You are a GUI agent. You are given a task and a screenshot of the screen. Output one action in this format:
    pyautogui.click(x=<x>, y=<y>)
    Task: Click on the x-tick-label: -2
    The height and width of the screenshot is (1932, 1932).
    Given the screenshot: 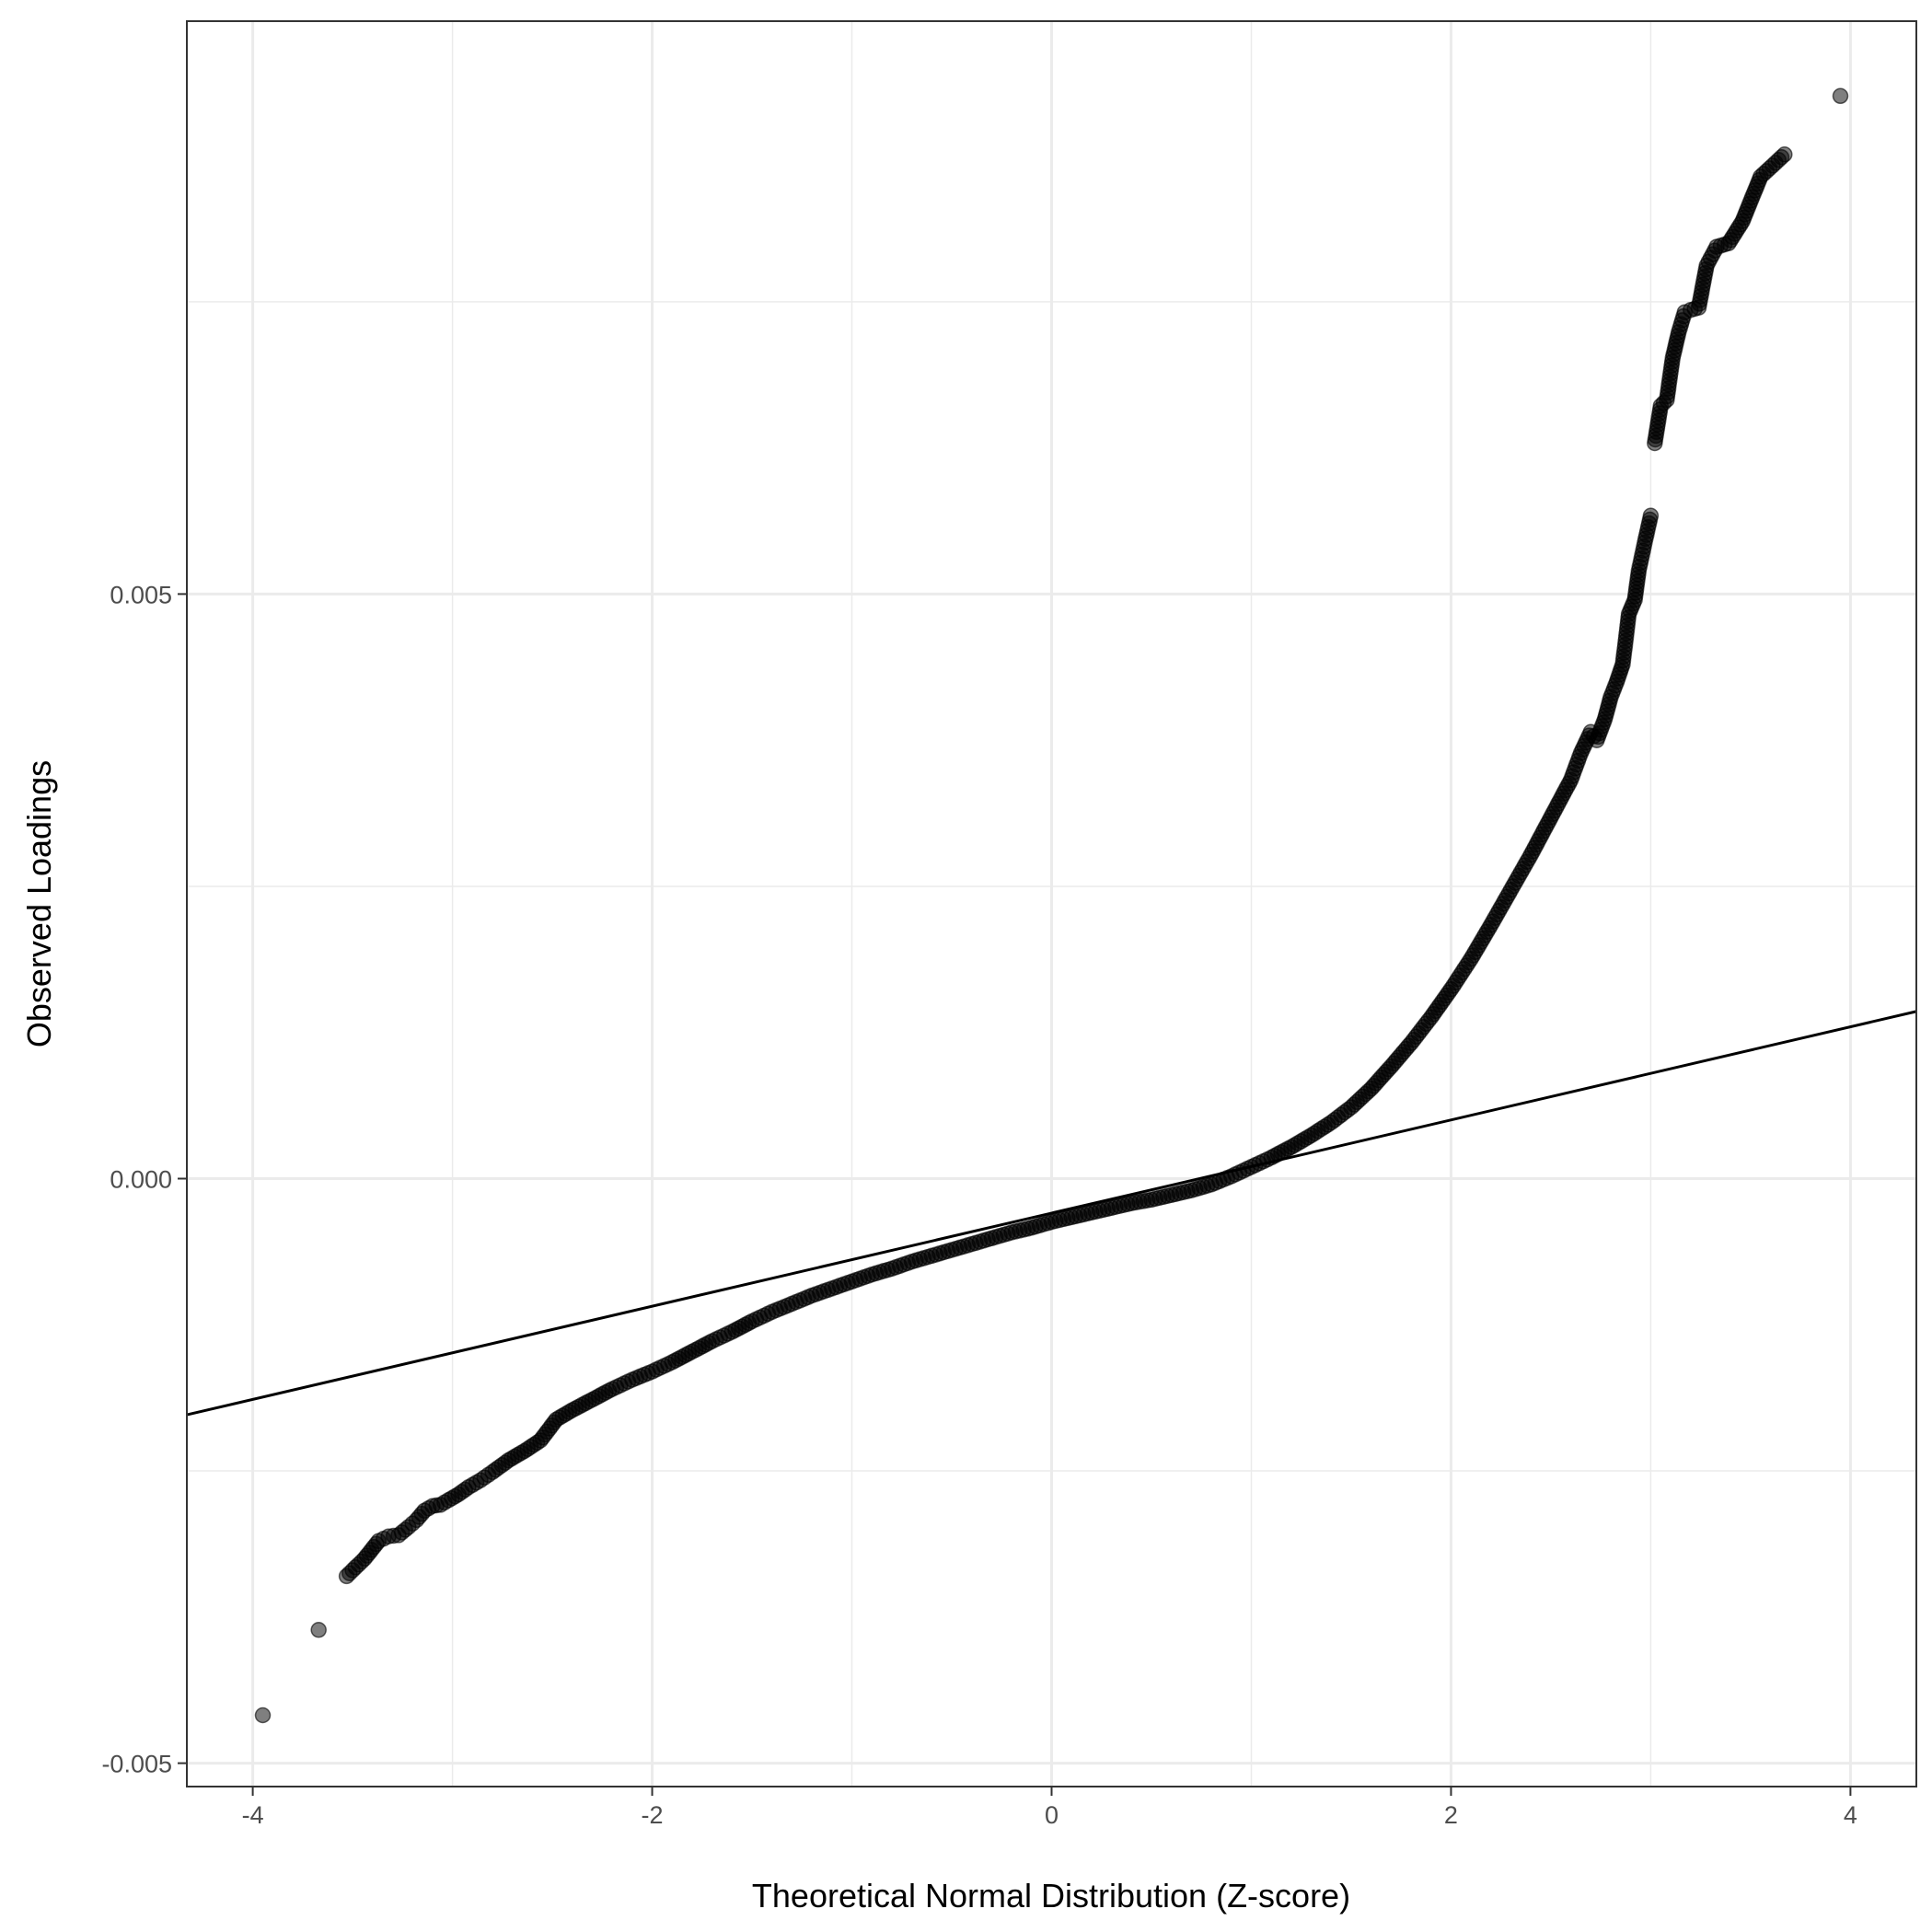 What is the action you would take?
    pyautogui.click(x=653, y=1815)
    